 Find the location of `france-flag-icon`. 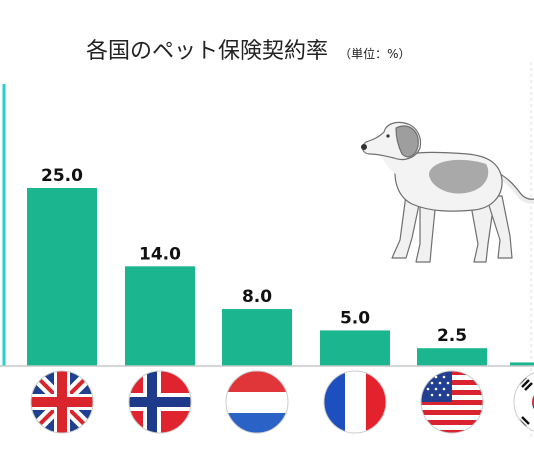

france-flag-icon is located at coordinates (355, 402).